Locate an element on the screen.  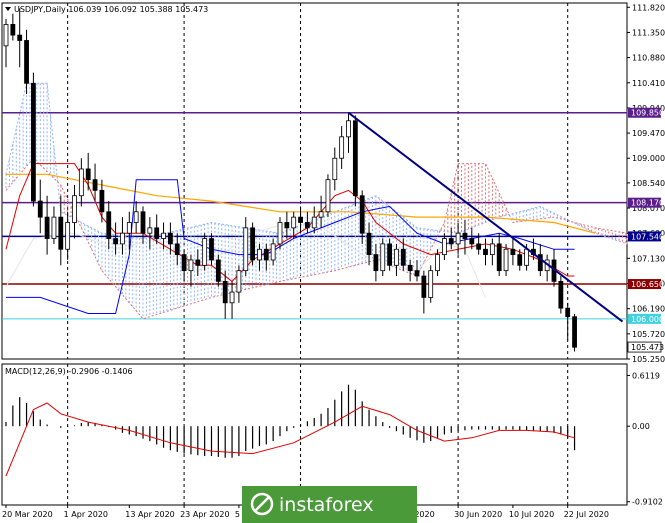
macd-signal is located at coordinates (290, 439).